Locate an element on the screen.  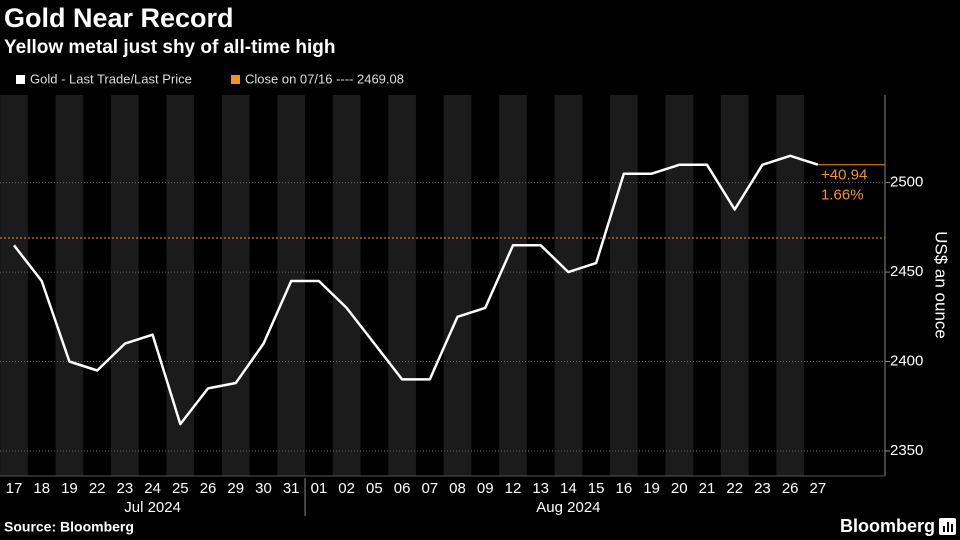
change-pct-label: 1.66% is located at coordinates (842, 195).